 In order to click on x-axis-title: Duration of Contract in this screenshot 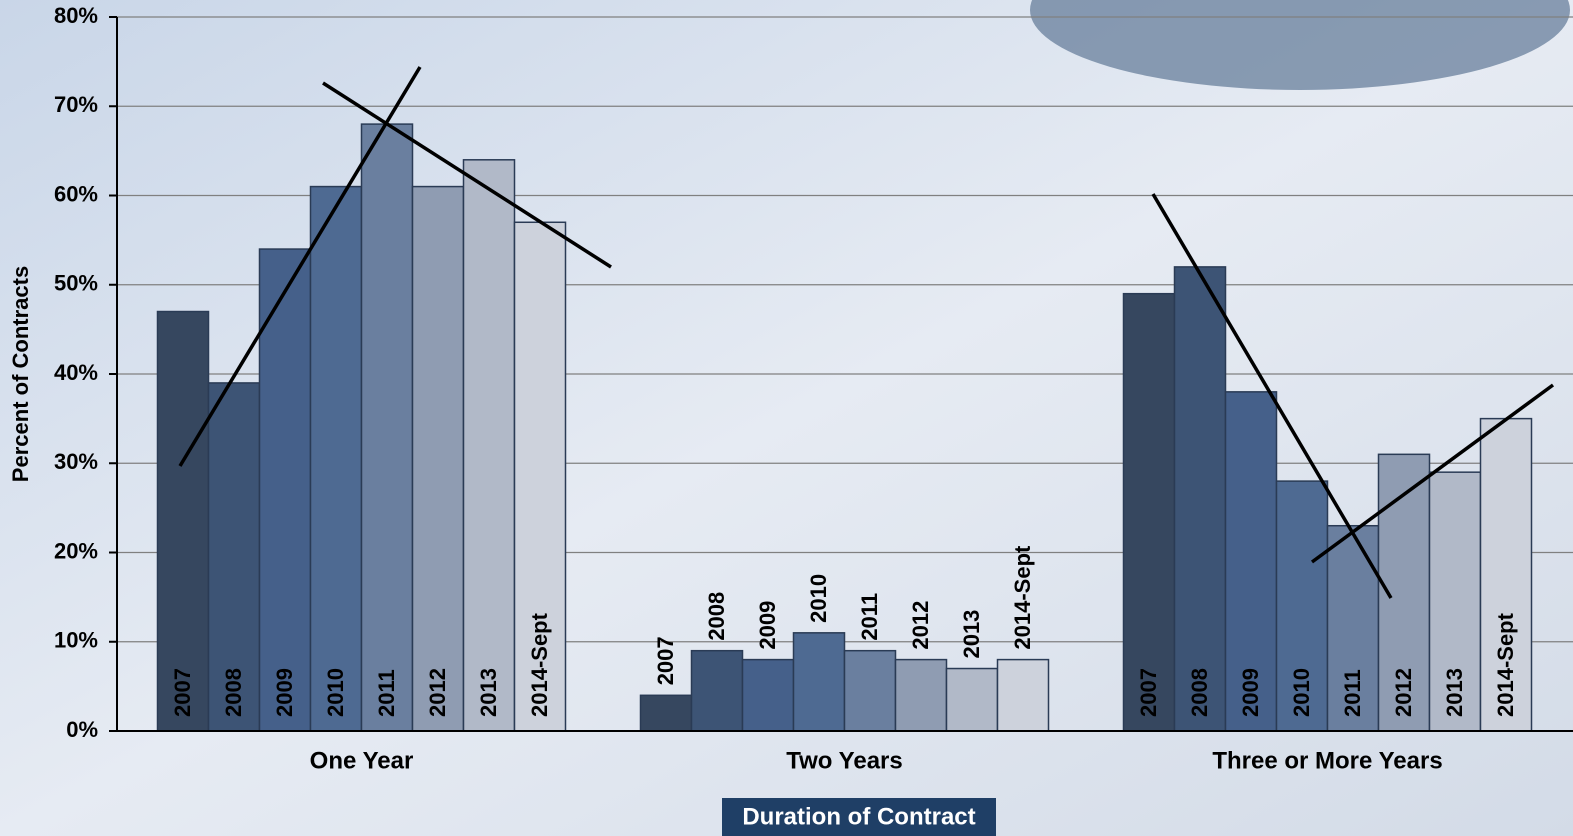, I will do `click(858, 816)`.